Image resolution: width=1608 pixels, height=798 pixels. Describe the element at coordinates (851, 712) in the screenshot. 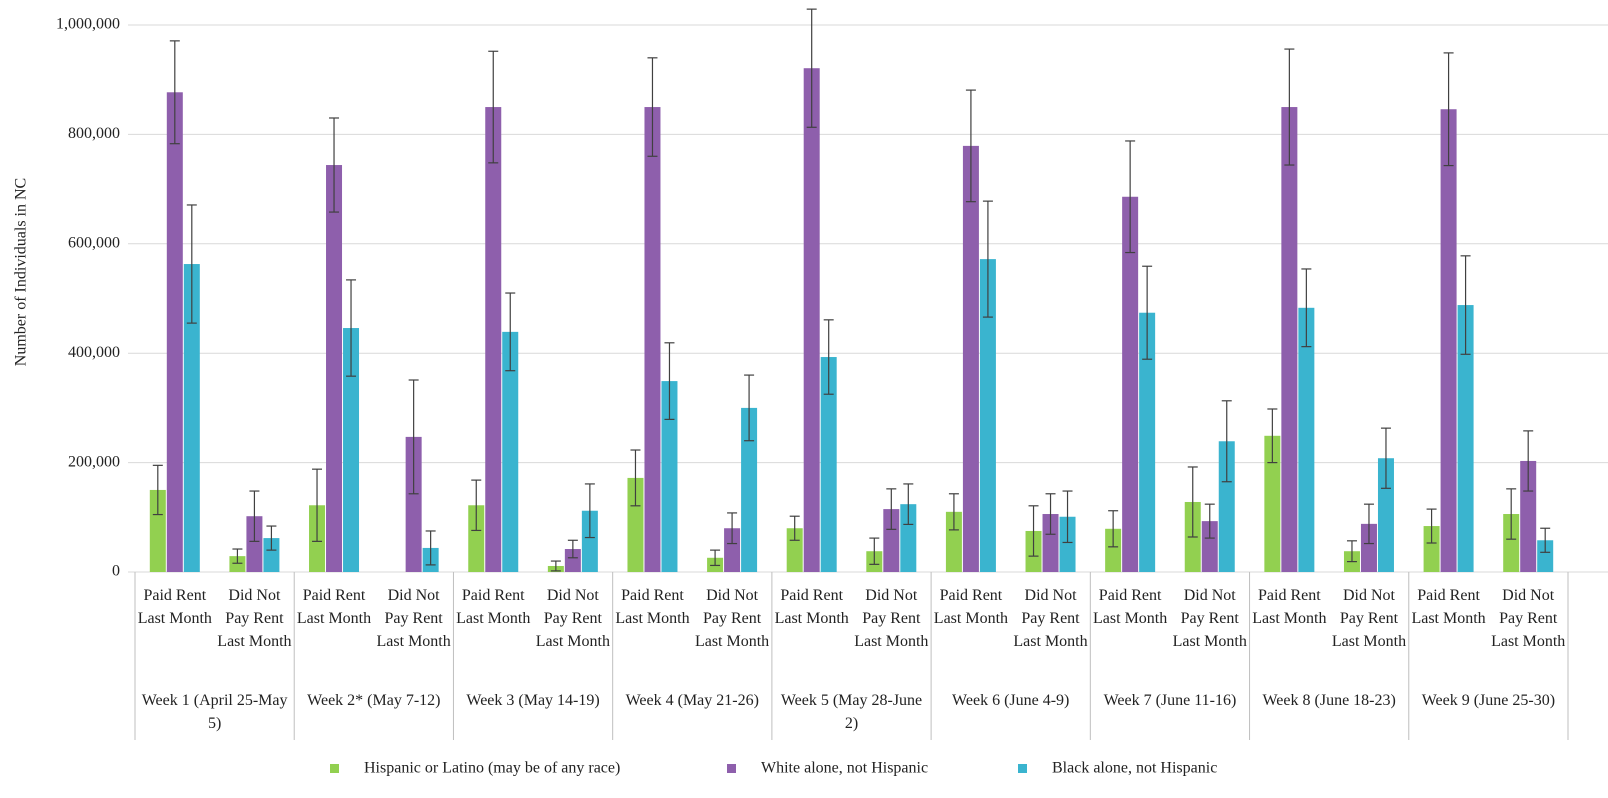

I see `group-label: Week 5 (May 28-June 2)` at that location.